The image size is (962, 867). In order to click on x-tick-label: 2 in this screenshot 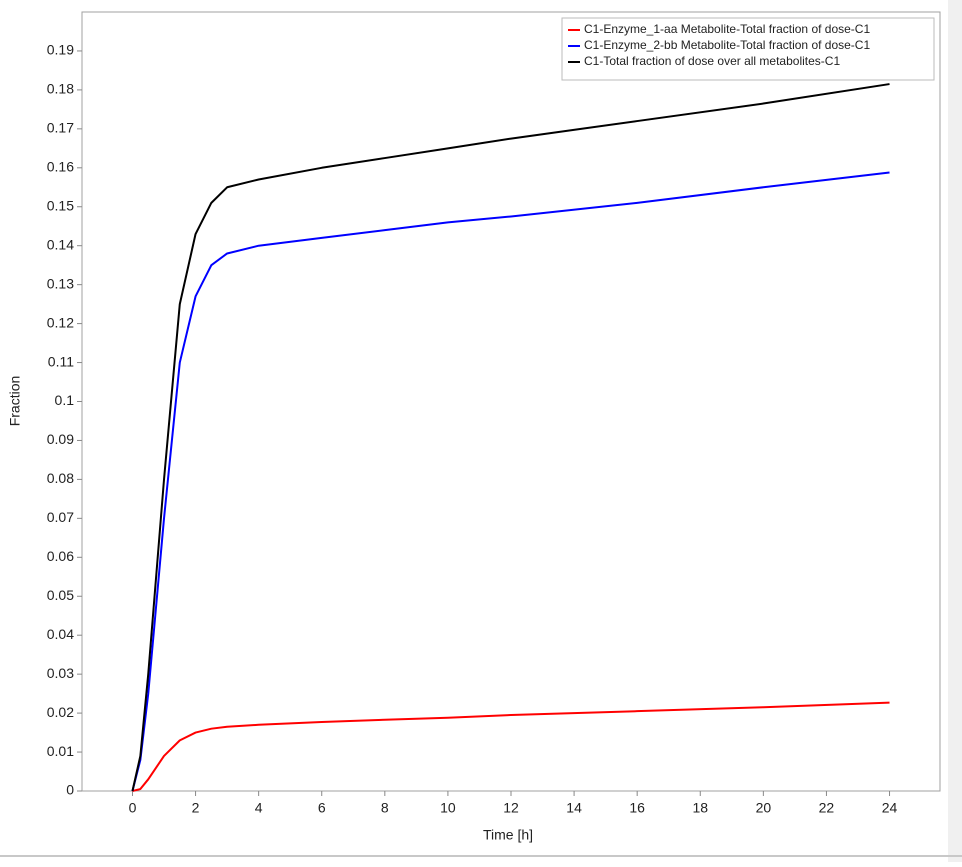, I will do `click(196, 808)`.